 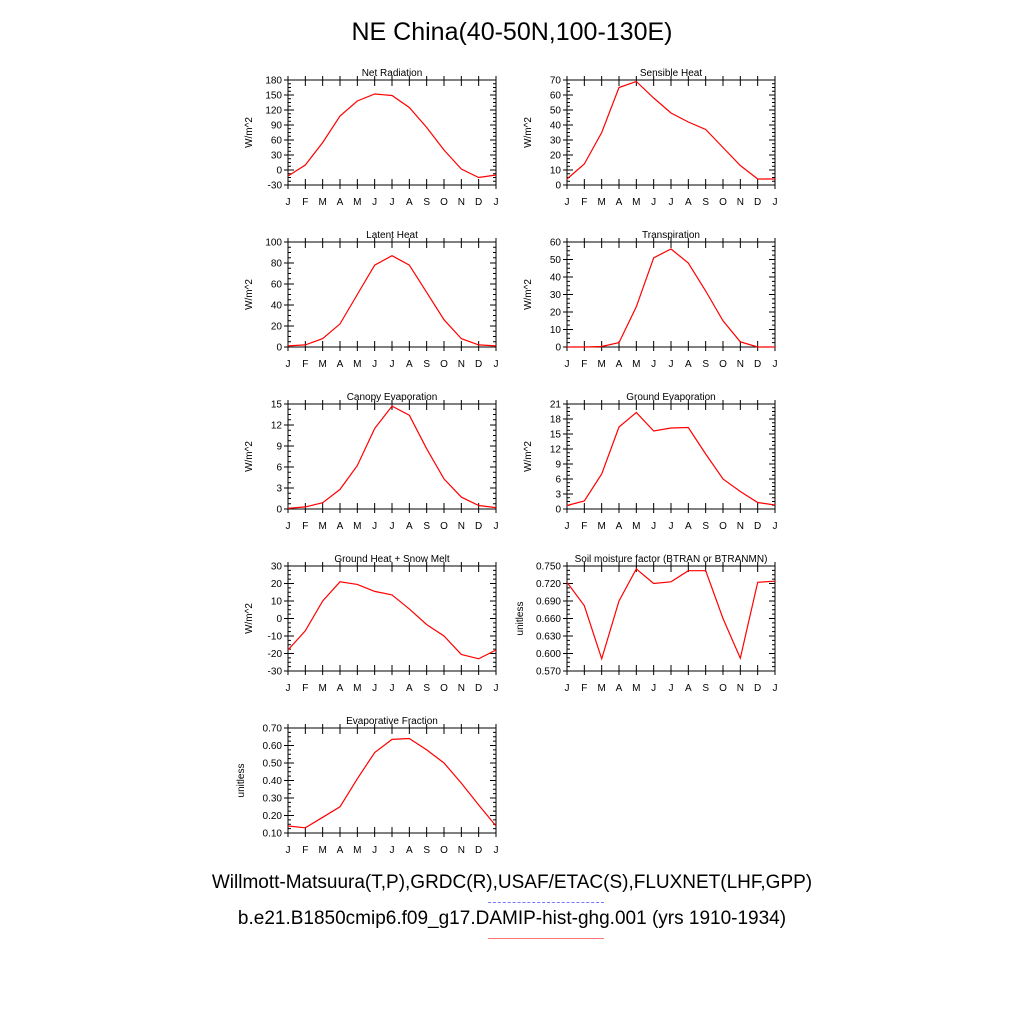 What do you see at coordinates (277, 264) in the screenshot?
I see `y-tick-label: 80` at bounding box center [277, 264].